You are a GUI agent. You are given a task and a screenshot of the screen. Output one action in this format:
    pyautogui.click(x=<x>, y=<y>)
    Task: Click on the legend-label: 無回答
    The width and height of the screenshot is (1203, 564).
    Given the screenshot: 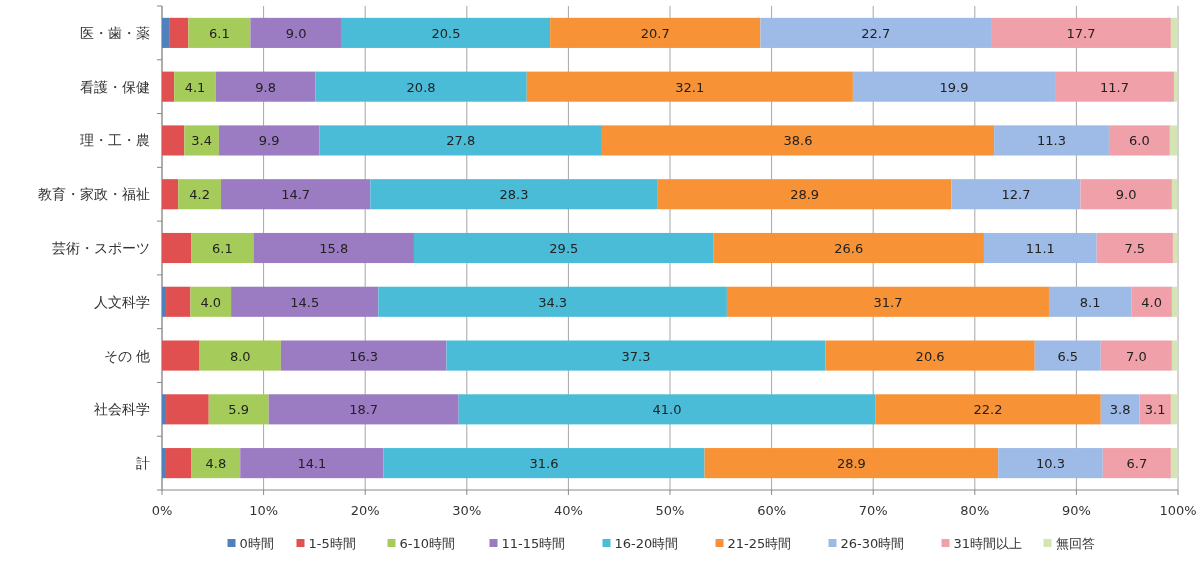 What is the action you would take?
    pyautogui.click(x=1075, y=543)
    